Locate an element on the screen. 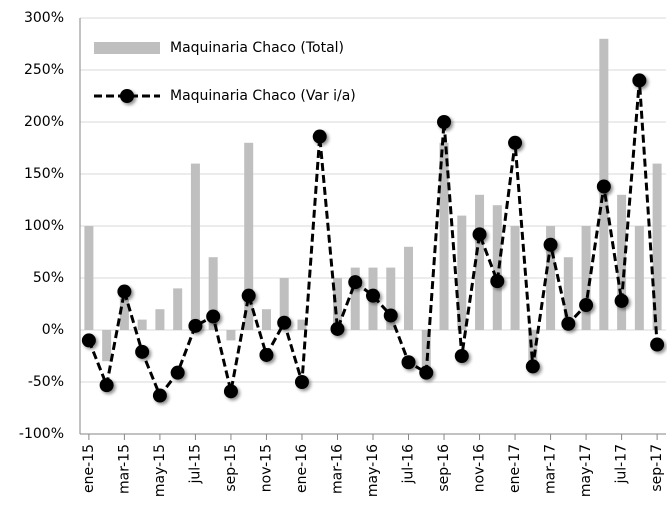 This screenshot has height=512, width=667. x-tick-label: may-16 is located at coordinates (373, 470).